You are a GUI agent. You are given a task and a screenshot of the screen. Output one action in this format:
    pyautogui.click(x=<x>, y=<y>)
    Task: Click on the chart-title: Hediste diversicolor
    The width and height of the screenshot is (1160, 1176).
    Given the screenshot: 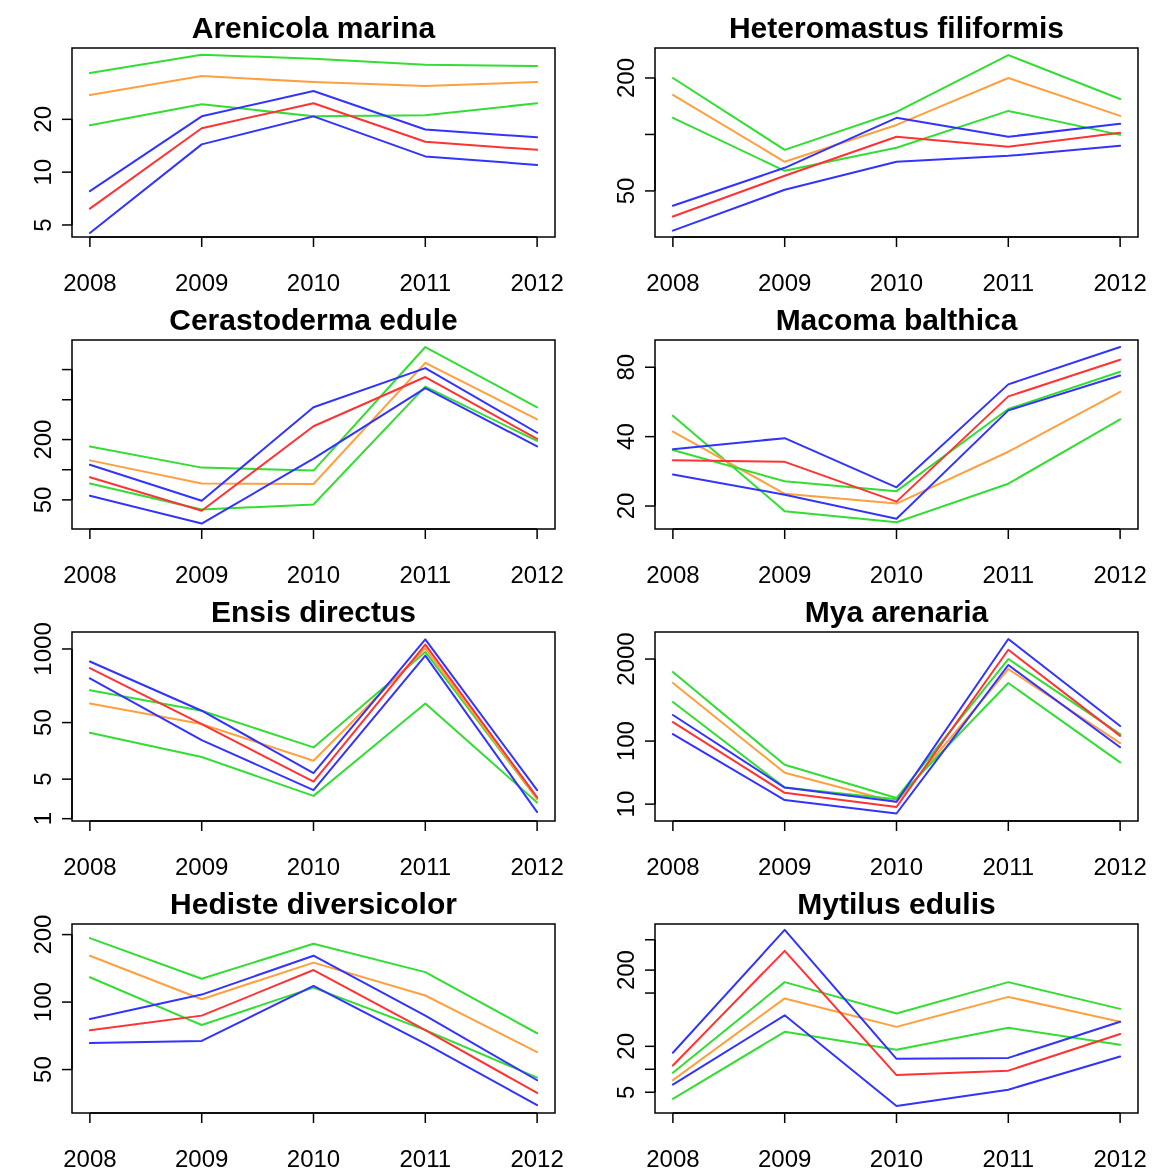 What is the action you would take?
    pyautogui.click(x=314, y=903)
    